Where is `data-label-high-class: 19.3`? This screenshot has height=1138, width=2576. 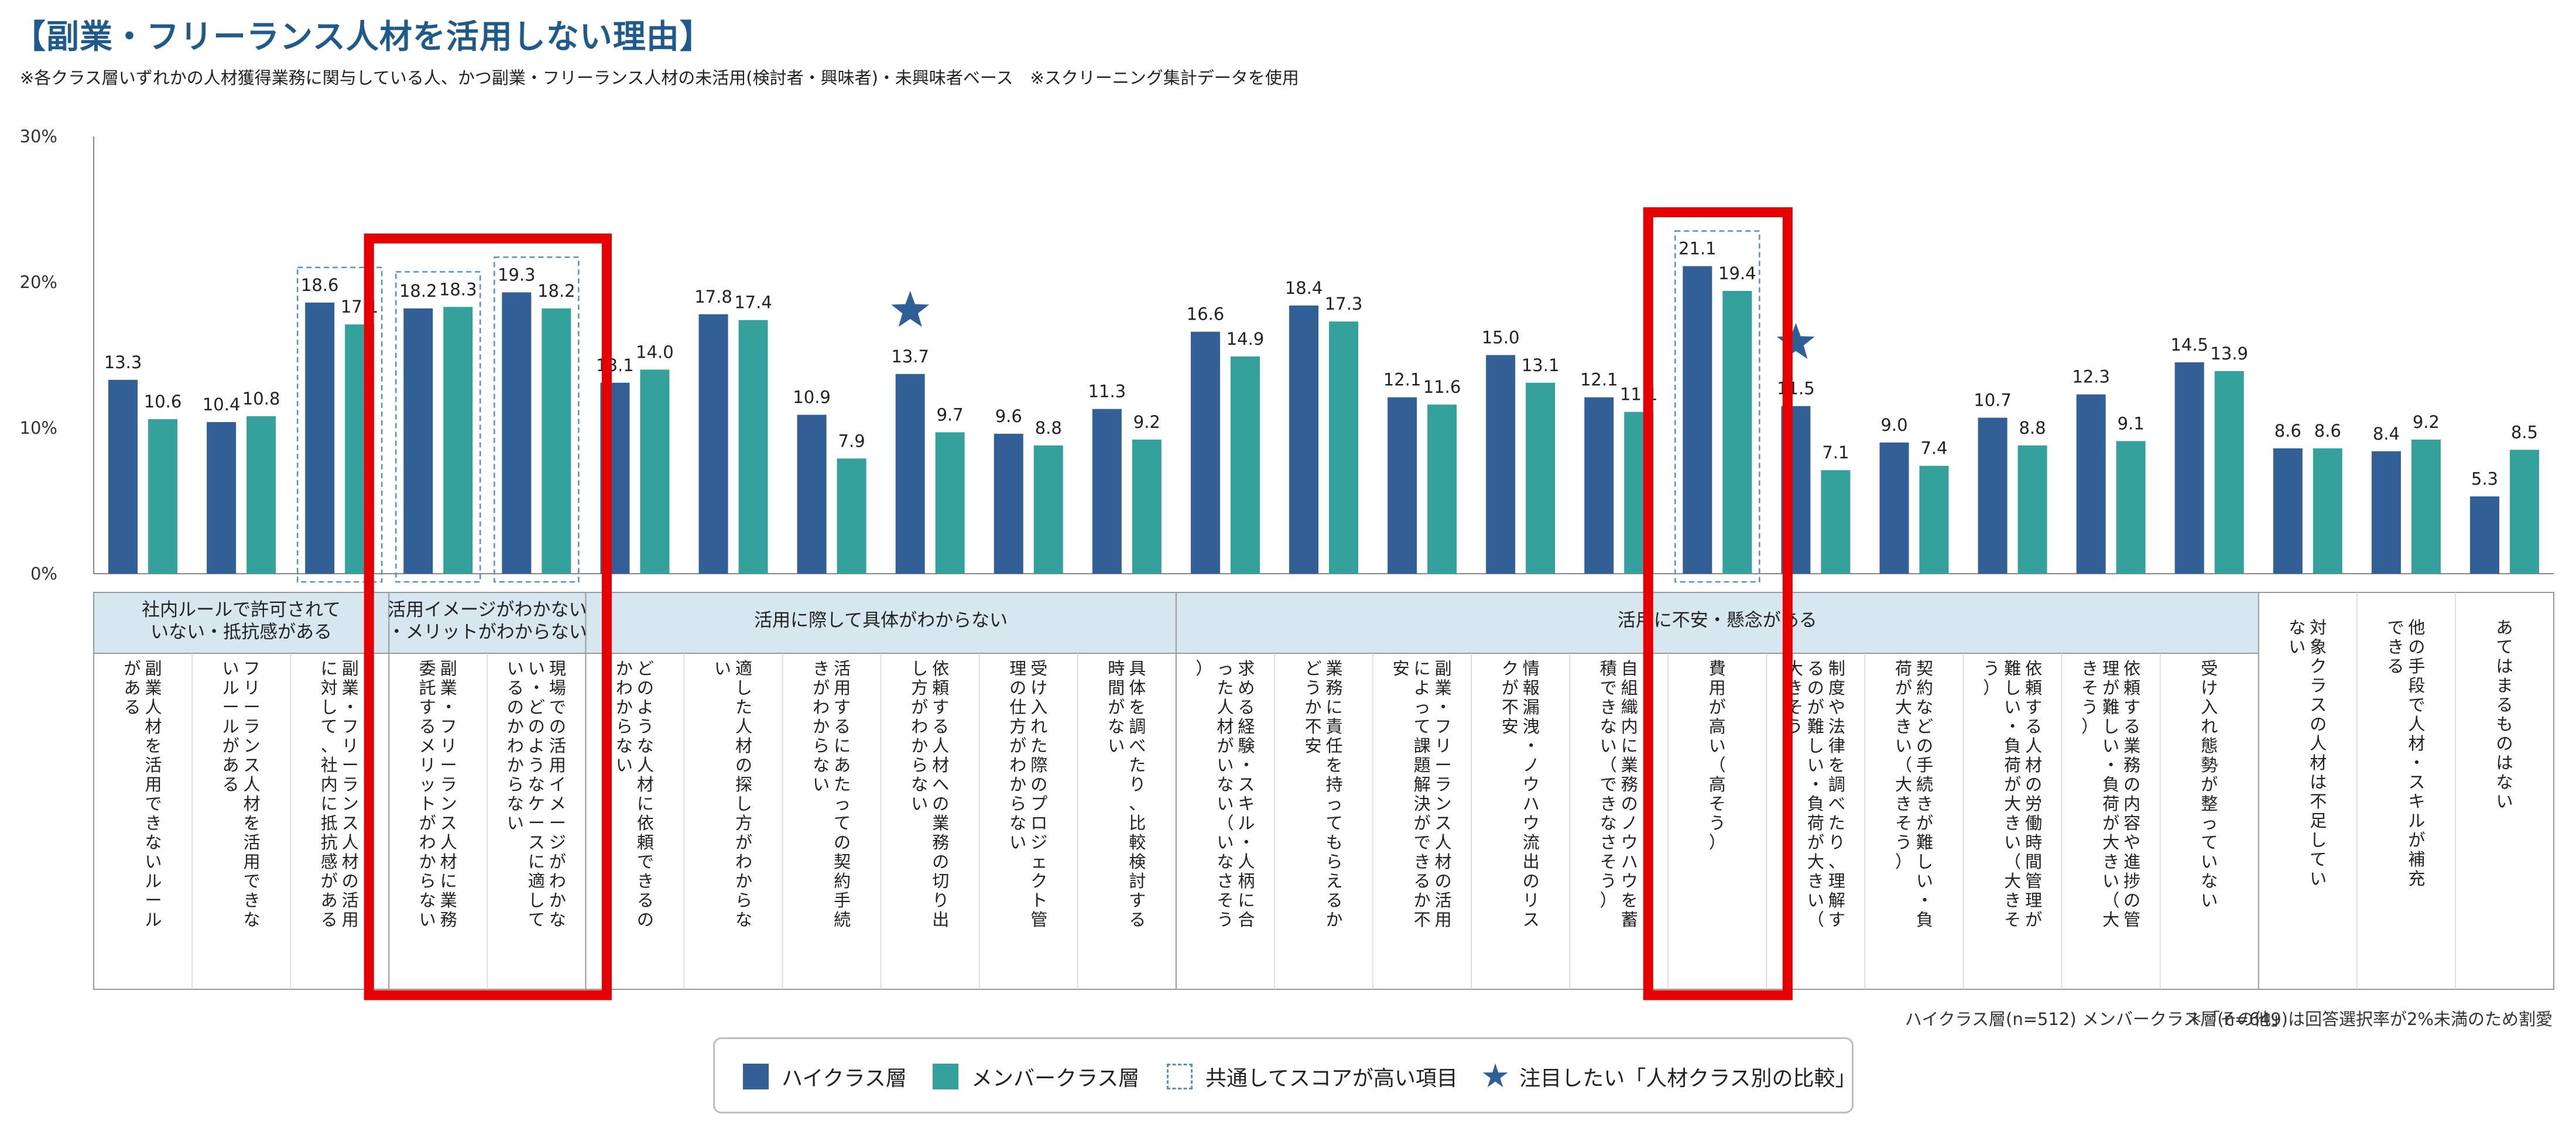
data-label-high-class: 19.3 is located at coordinates (517, 274).